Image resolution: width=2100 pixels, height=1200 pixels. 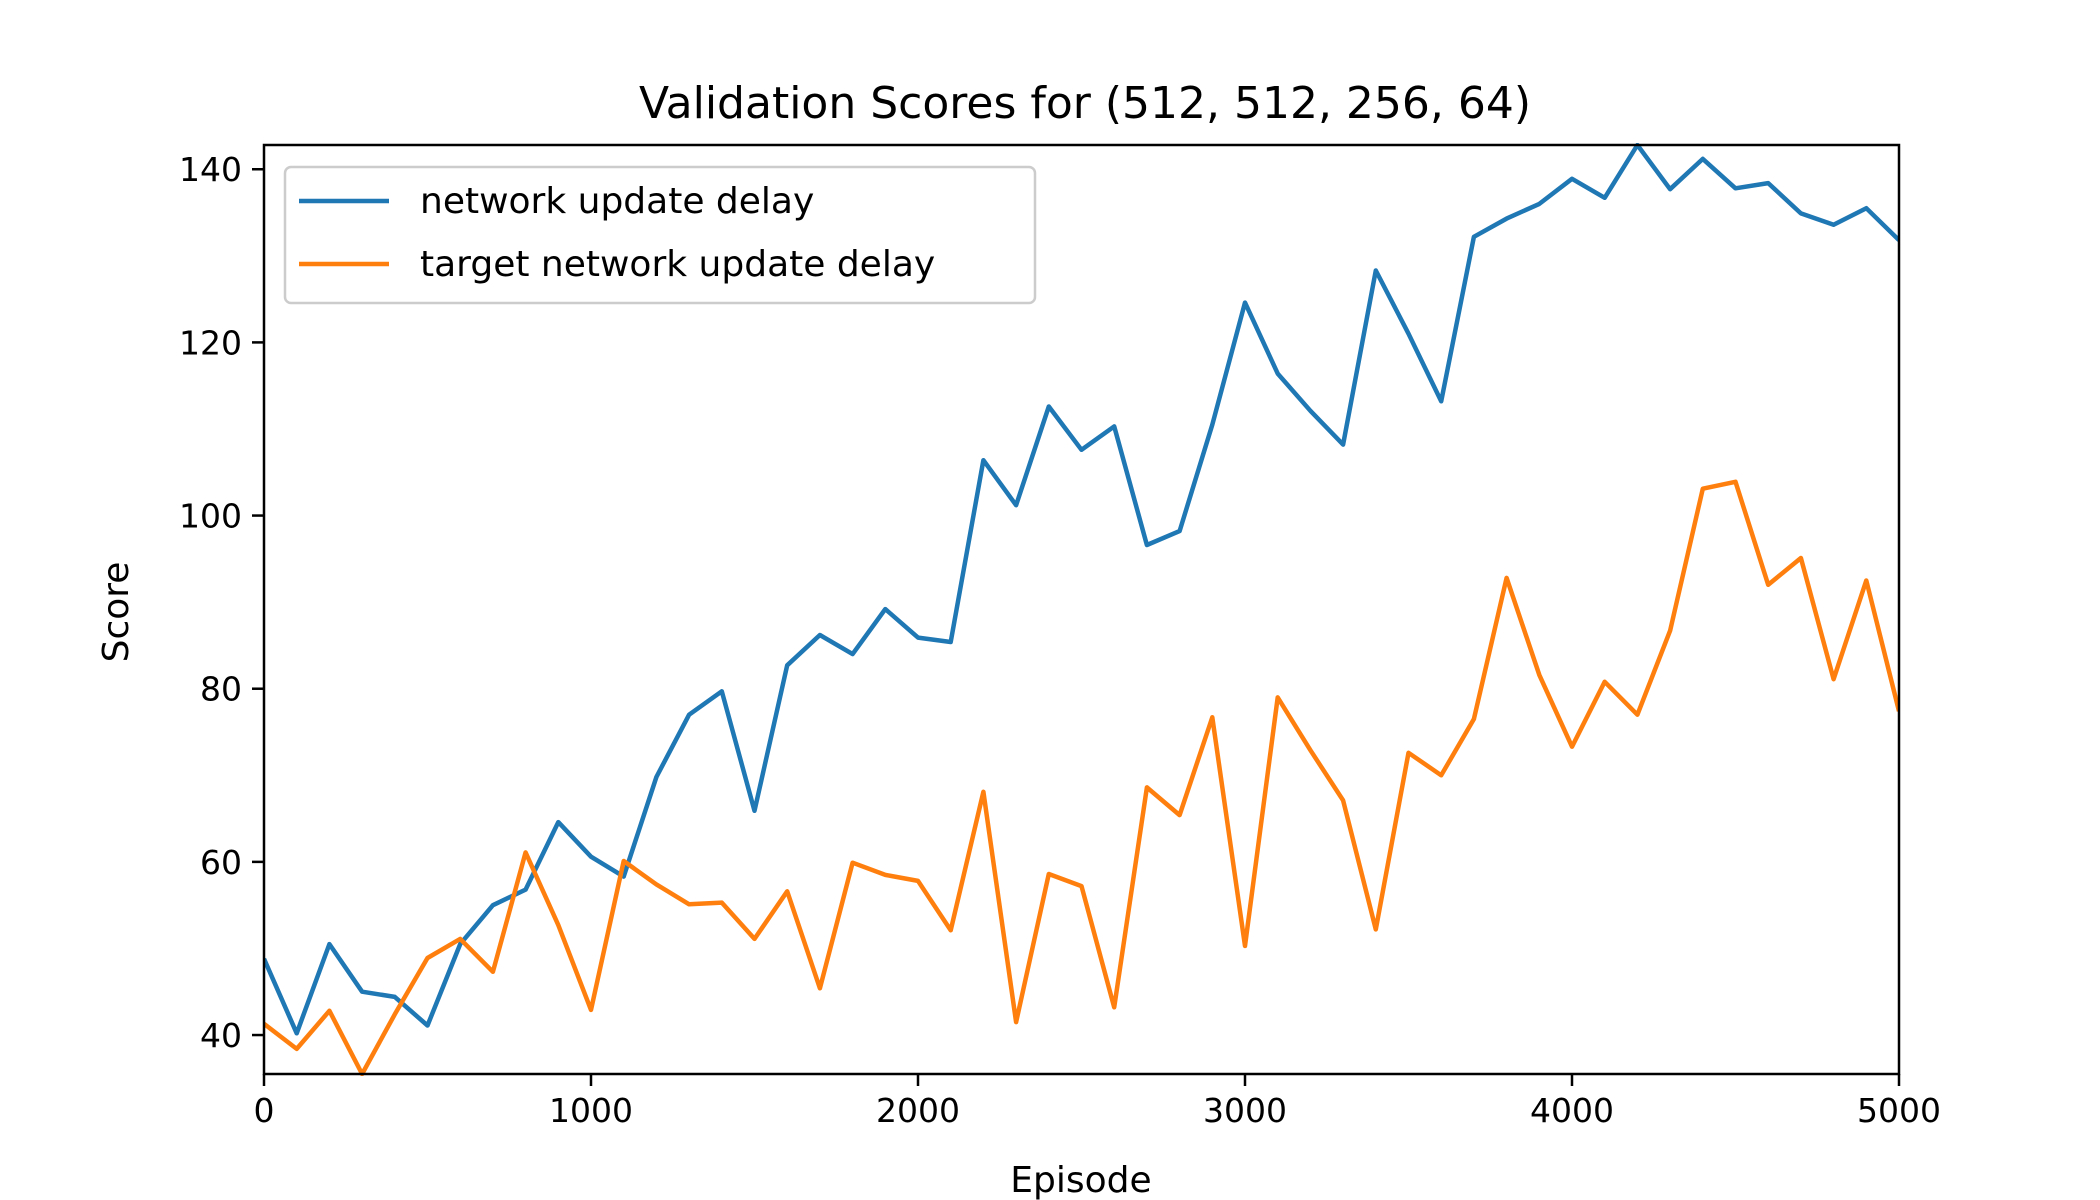 What do you see at coordinates (1899, 1110) in the screenshot?
I see `x-tick-label: 5000` at bounding box center [1899, 1110].